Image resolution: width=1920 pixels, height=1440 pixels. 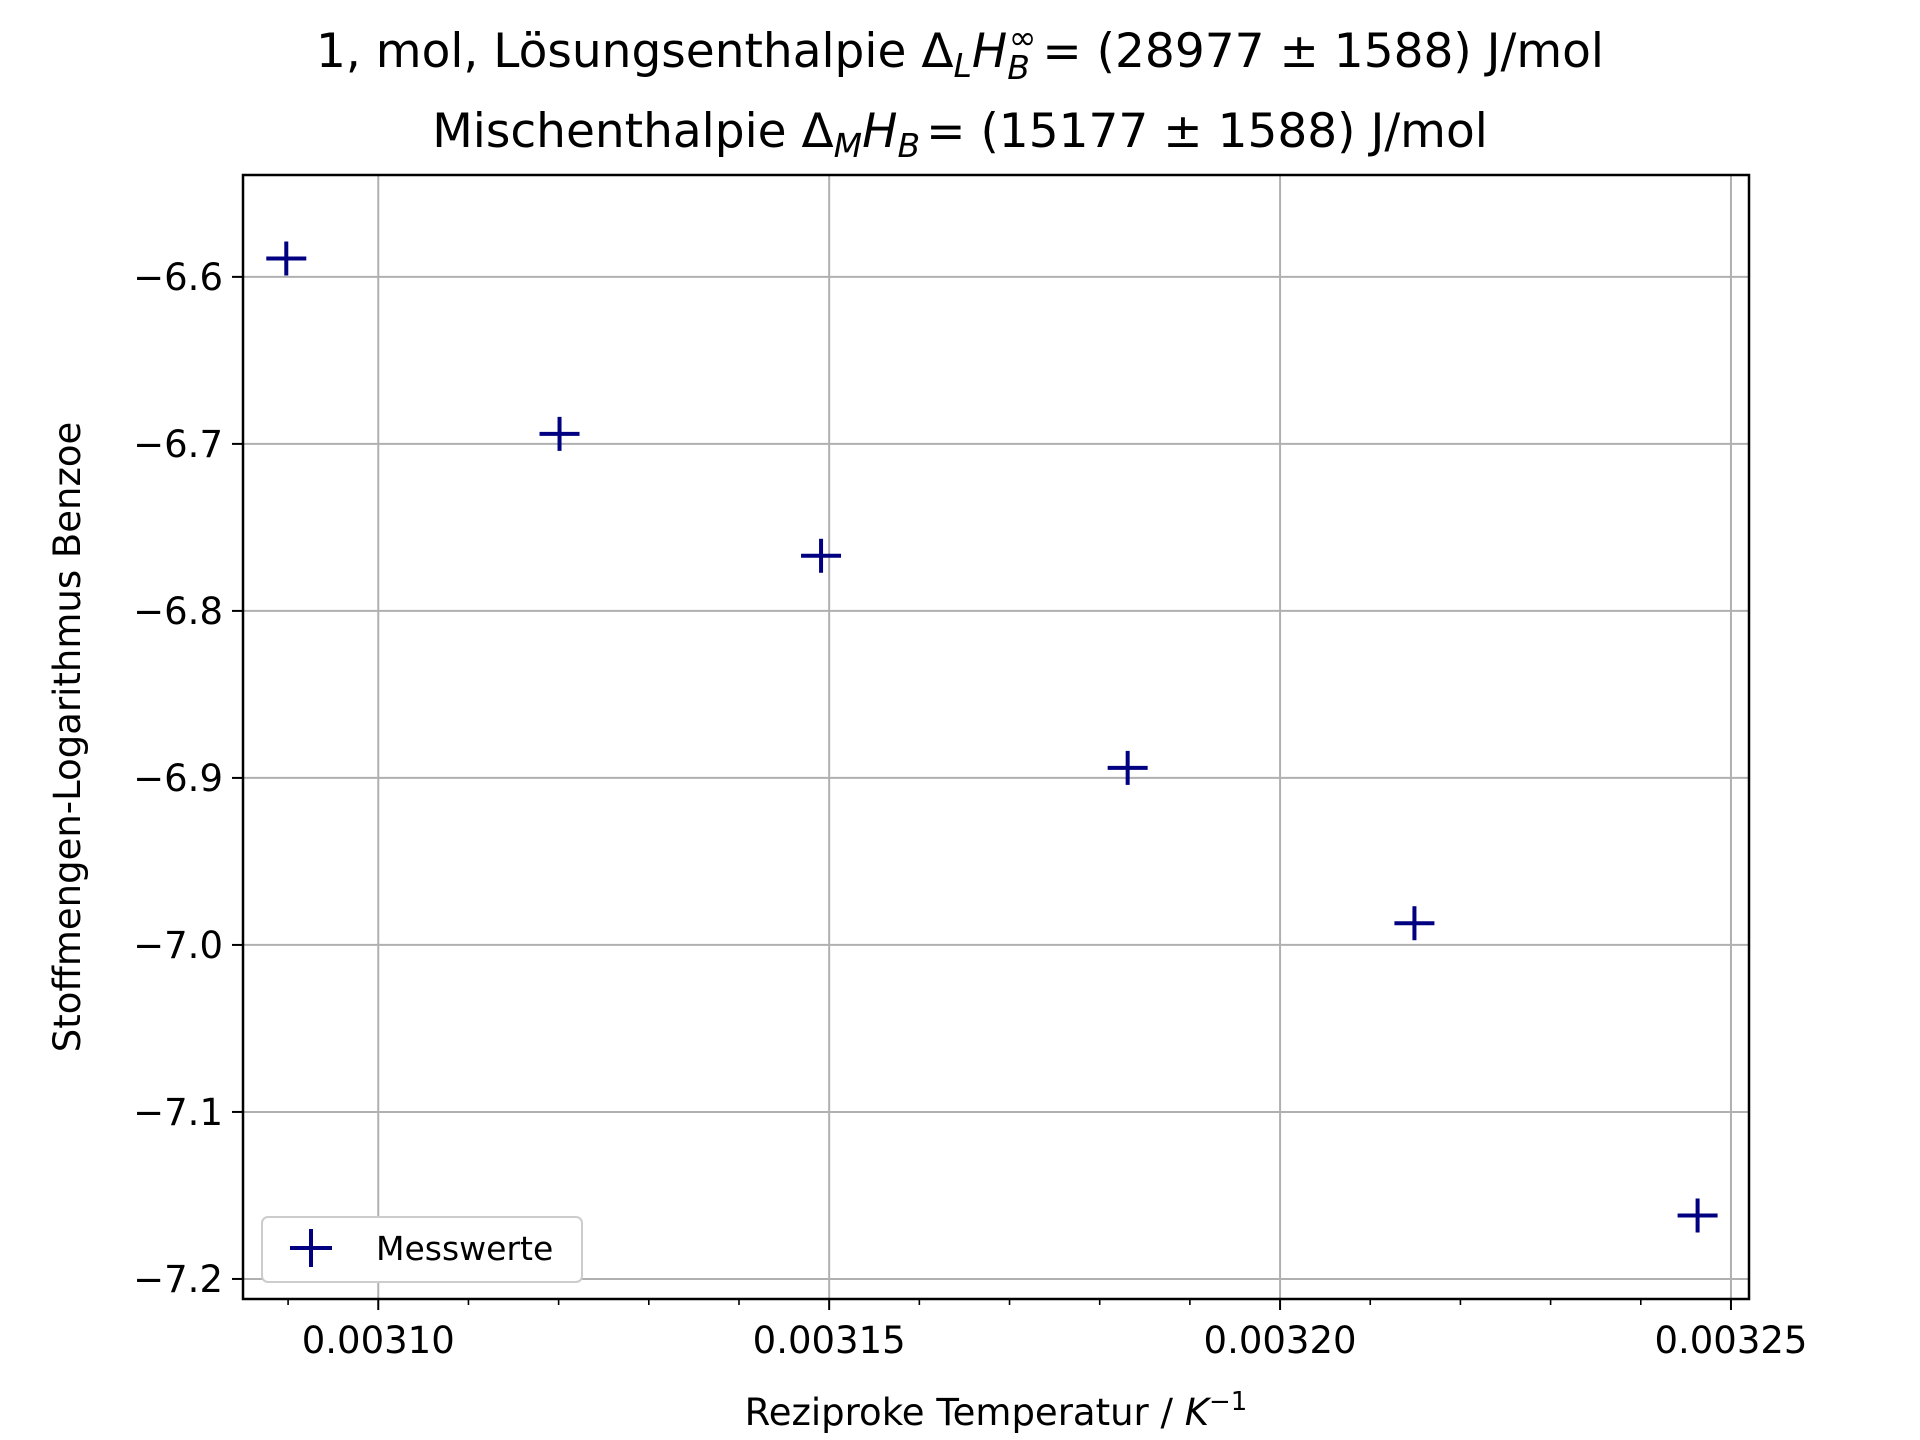 What do you see at coordinates (909, 145) in the screenshot?
I see `subscript-b-2: B` at bounding box center [909, 145].